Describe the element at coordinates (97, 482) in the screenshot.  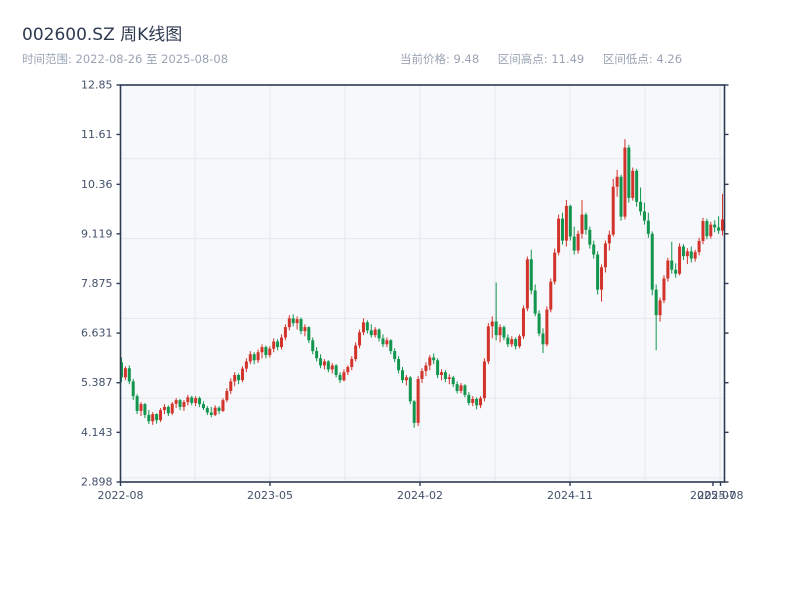
I see `y-tick-label: 2.898` at that location.